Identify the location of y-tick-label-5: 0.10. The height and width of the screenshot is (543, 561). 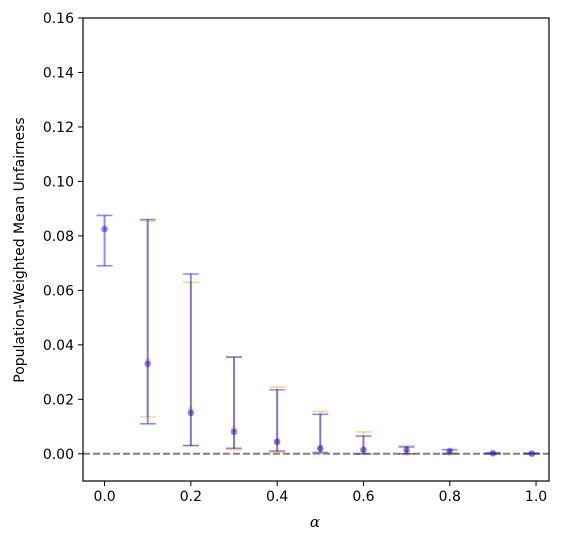
(58, 182).